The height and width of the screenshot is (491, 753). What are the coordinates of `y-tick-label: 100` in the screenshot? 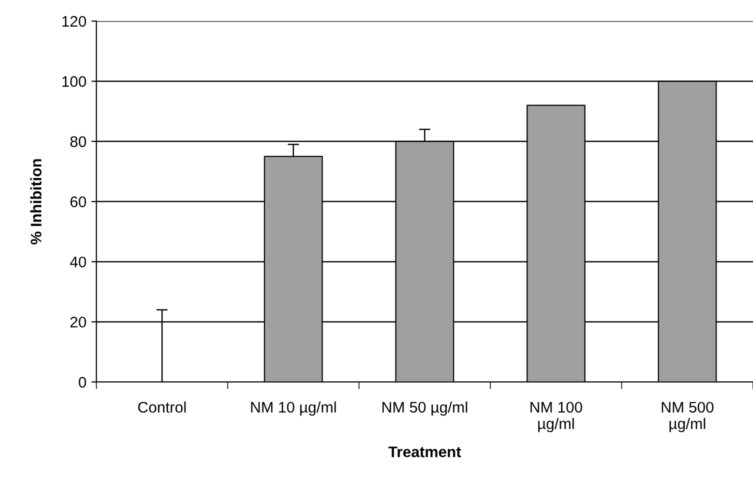 It's located at (74, 81).